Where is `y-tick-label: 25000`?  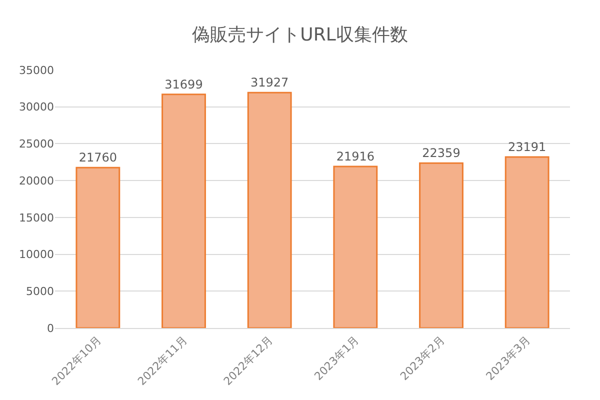 y-tick-label: 25000 is located at coordinates (36, 144).